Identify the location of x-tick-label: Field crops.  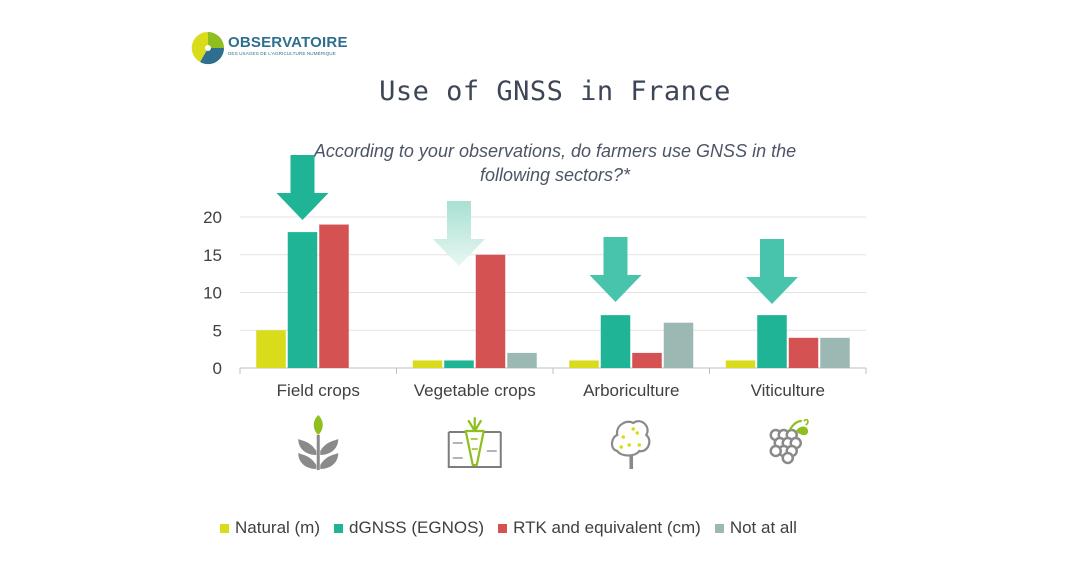
(318, 390).